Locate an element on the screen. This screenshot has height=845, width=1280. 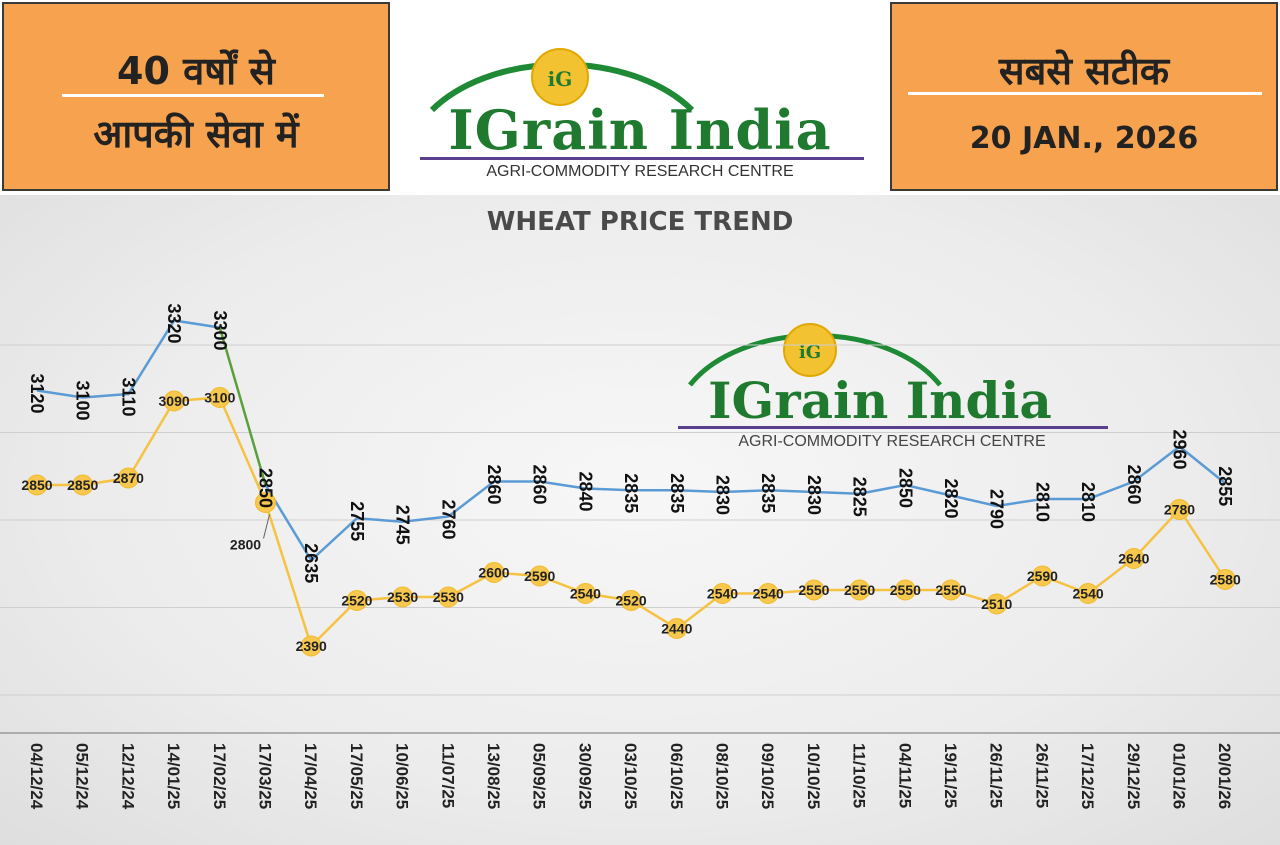
report-date: 20 JAN., 2026 is located at coordinates (1084, 138).